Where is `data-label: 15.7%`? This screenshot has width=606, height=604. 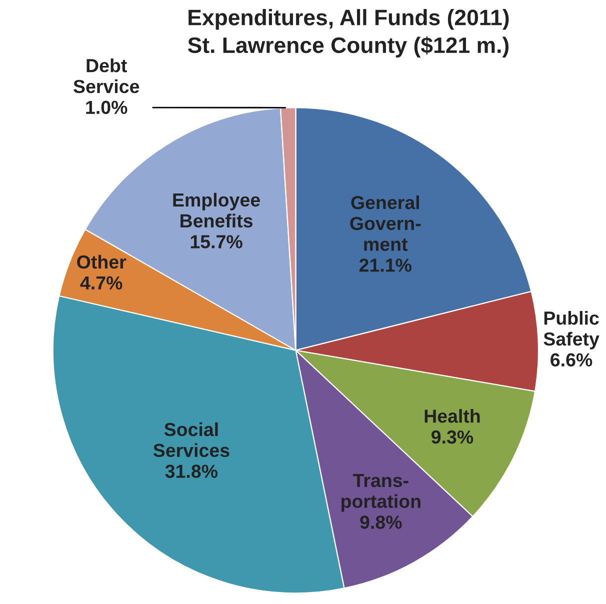
data-label: 15.7% is located at coordinates (216, 241).